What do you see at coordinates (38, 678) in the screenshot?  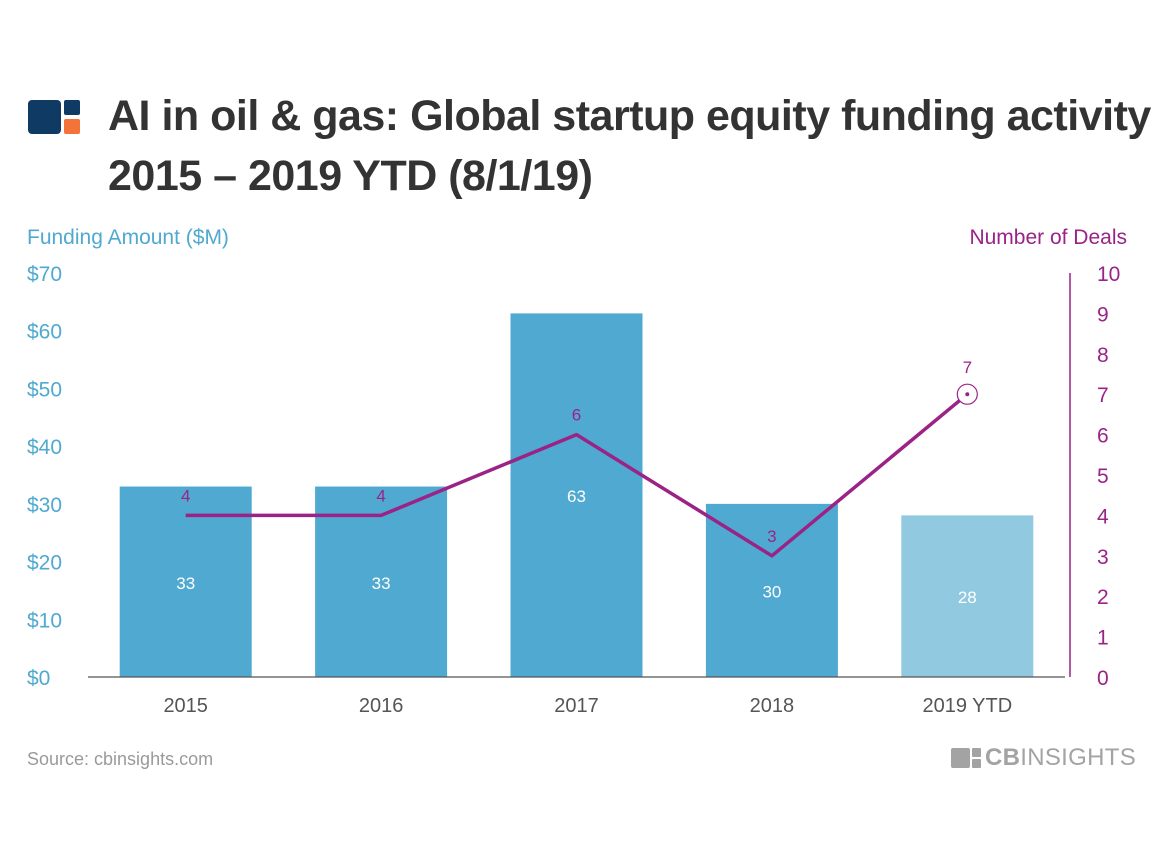 I see `left-y-tick-label: $0` at bounding box center [38, 678].